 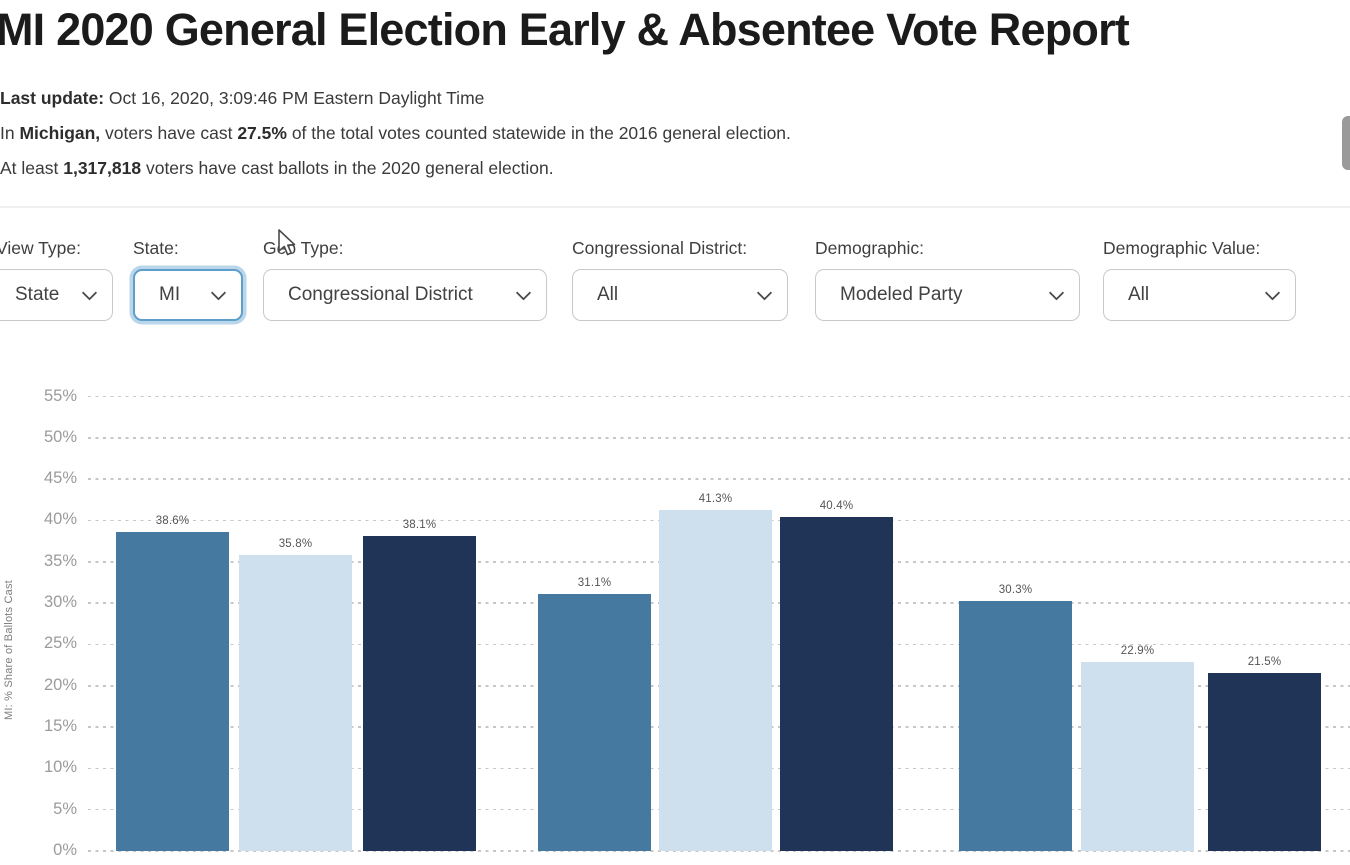 I want to click on y-tick-label: 15%, so click(x=60, y=726).